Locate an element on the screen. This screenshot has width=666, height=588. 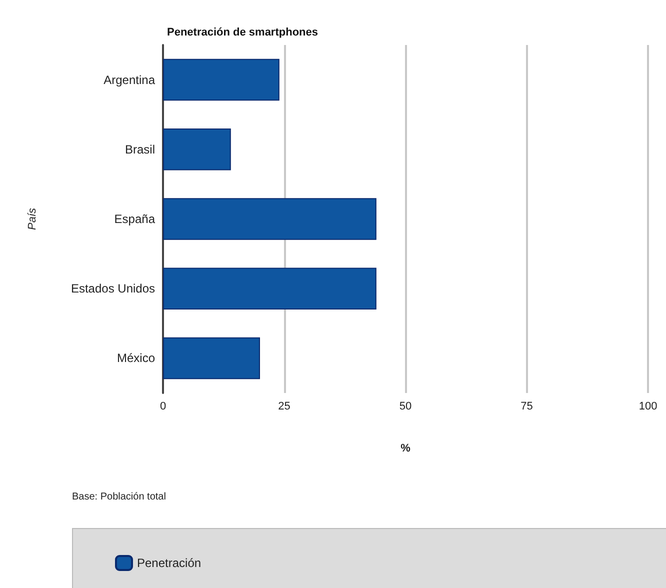
chart-title: Penetración de smartphones is located at coordinates (242, 32).